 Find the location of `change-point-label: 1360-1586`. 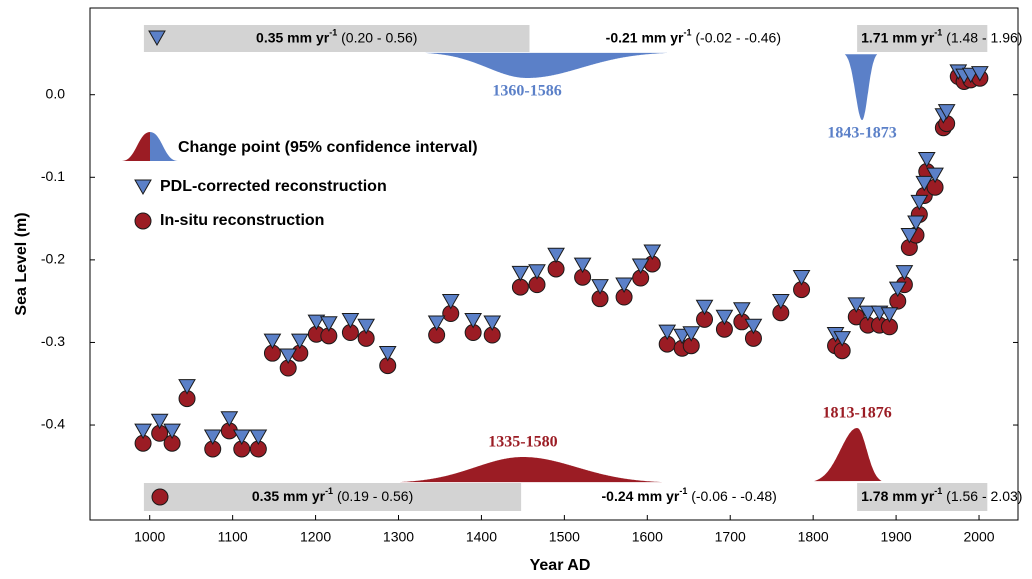

change-point-label: 1360-1586 is located at coordinates (526, 91).